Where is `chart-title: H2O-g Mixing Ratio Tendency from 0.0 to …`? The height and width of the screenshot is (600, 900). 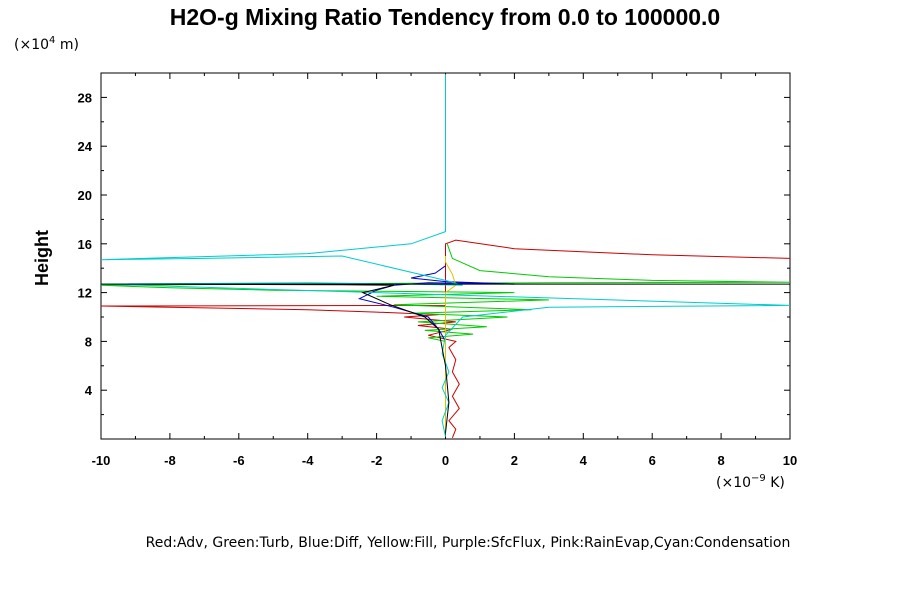 chart-title: H2O-g Mixing Ratio Tendency from 0.0 to … is located at coordinates (445, 17).